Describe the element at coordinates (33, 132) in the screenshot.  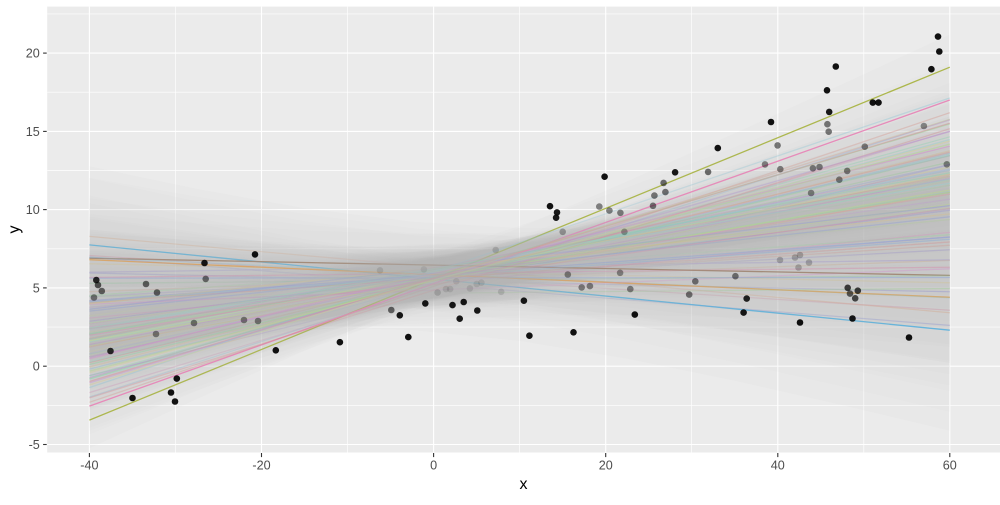
I see `svg-text: 15` at that location.